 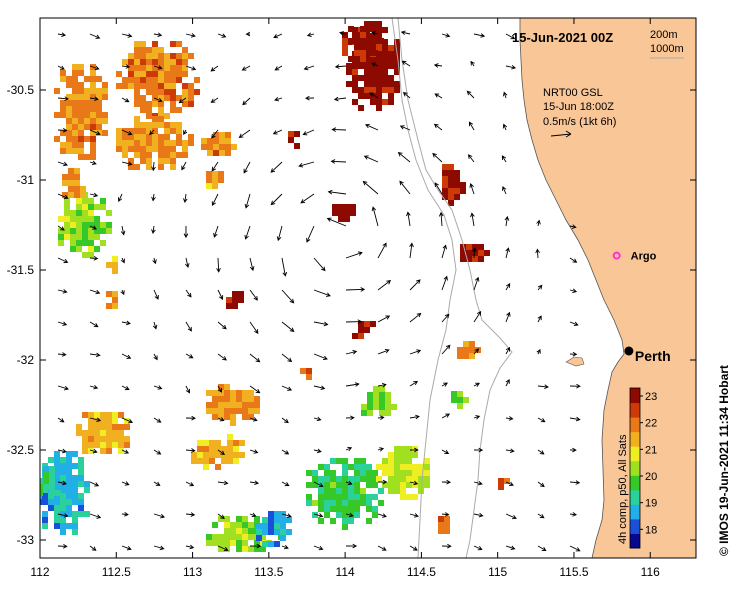 What do you see at coordinates (268, 572) in the screenshot?
I see `x-tick-label: 113.5` at bounding box center [268, 572].